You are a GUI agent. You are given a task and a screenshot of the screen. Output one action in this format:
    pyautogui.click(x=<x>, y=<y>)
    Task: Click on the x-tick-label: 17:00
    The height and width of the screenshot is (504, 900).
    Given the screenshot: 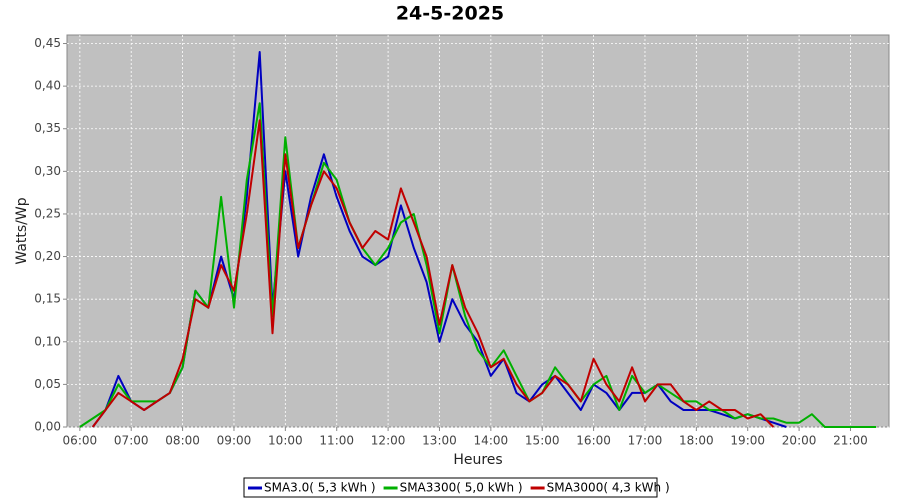 What is the action you would take?
    pyautogui.click(x=645, y=441)
    